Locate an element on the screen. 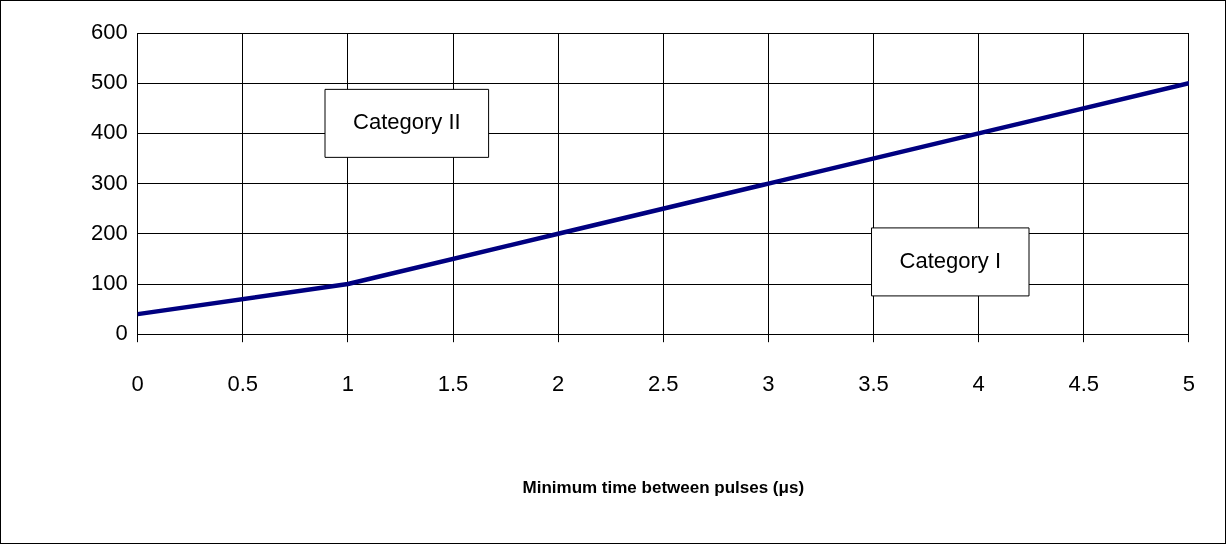  x-tick-label: 0 is located at coordinates (137, 384).